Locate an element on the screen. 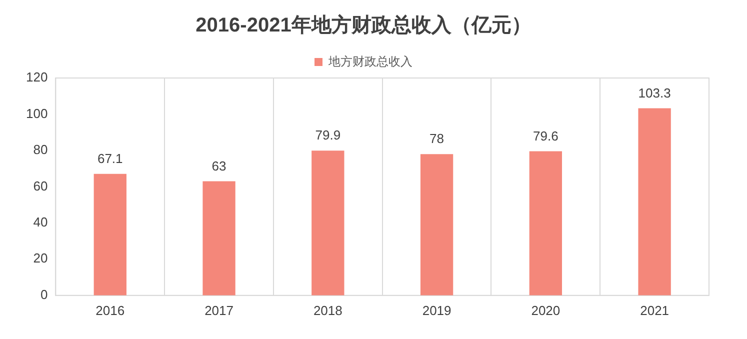 This screenshot has height=339, width=747. x-tick-label: 2019 is located at coordinates (437, 310).